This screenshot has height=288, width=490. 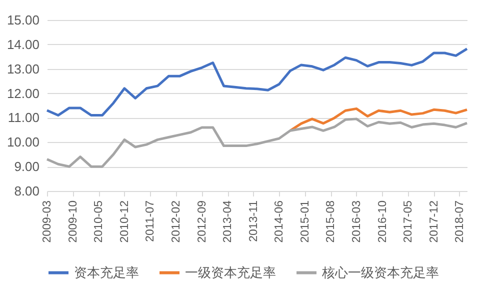 I want to click on y-tick-label: 15.00, so click(x=23, y=20).